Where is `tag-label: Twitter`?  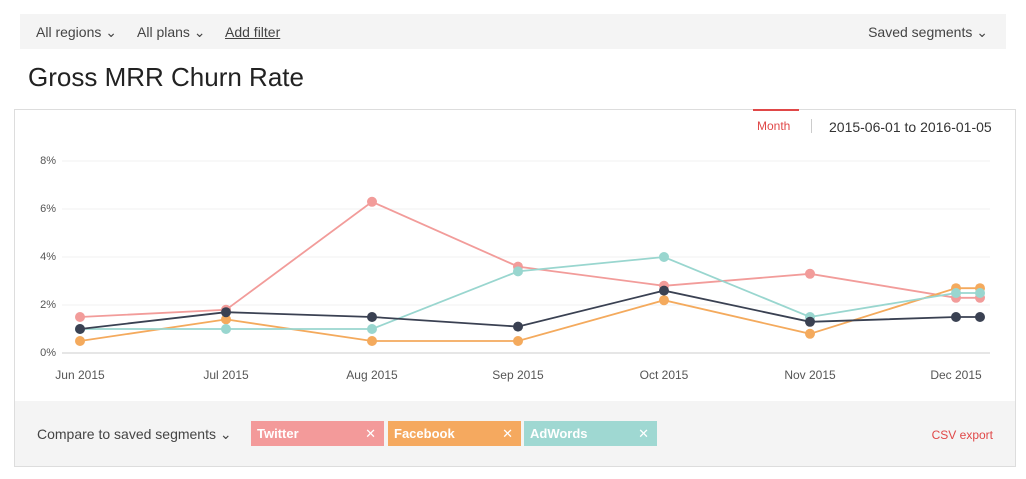
tag-label: Twitter is located at coordinates (278, 433).